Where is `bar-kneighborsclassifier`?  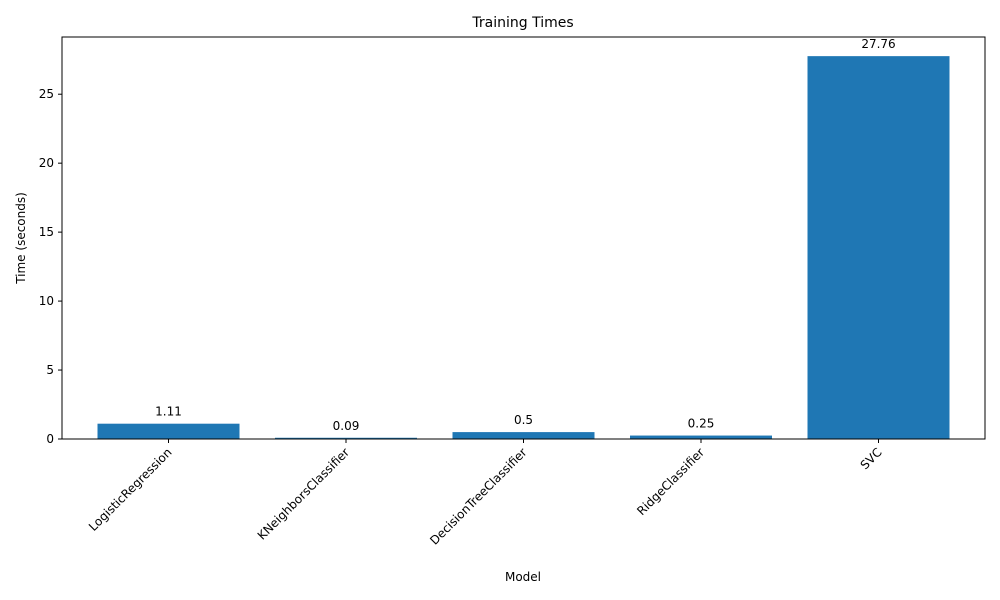 bar-kneighborsclassifier is located at coordinates (346, 438).